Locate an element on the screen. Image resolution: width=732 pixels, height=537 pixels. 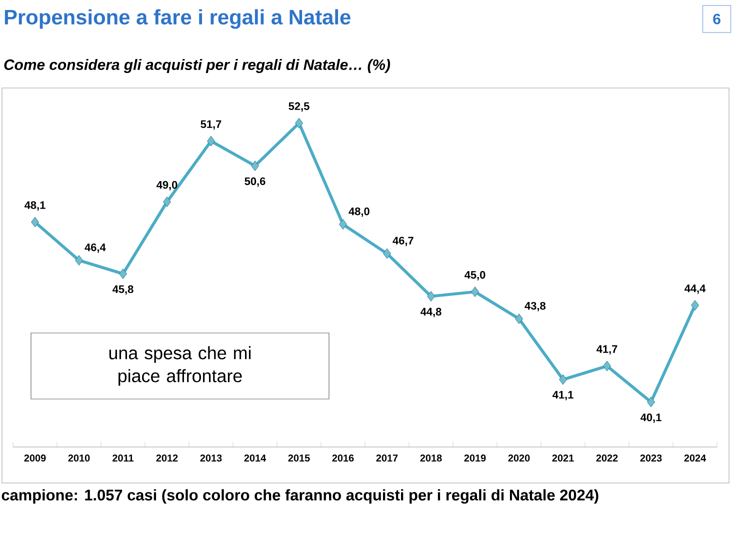
data-label: 48,0 is located at coordinates (359, 212).